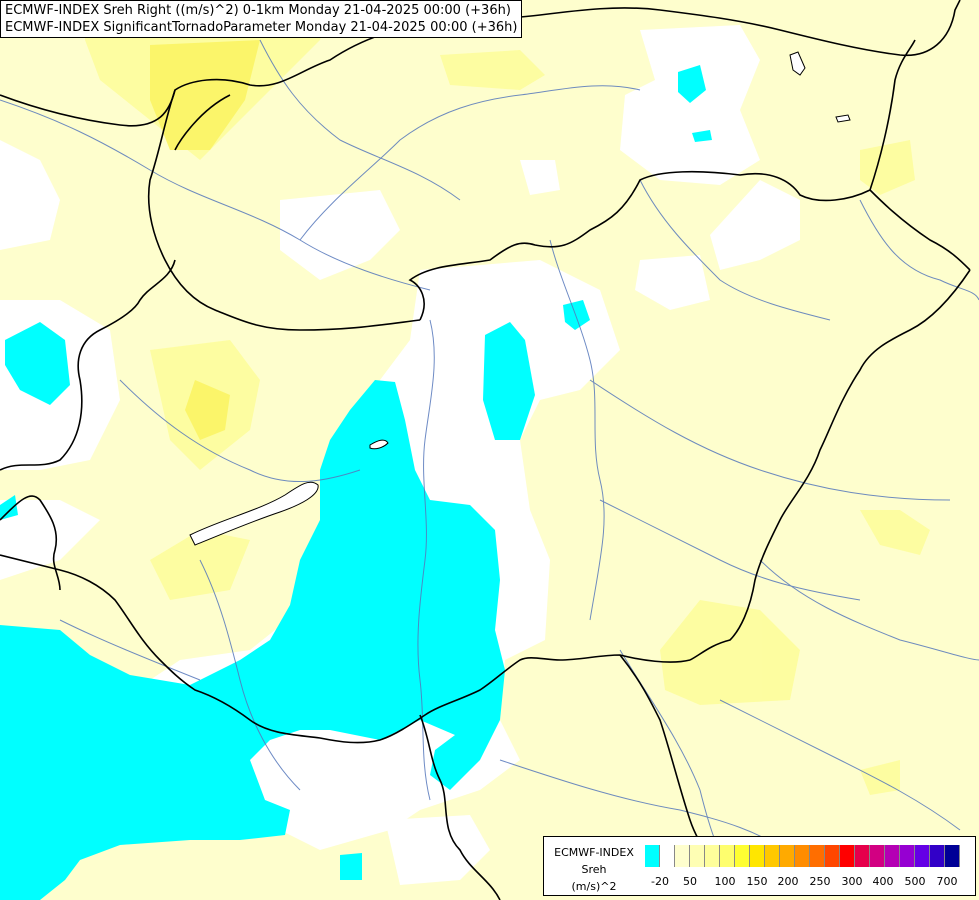 The image size is (979, 900). What do you see at coordinates (852, 881) in the screenshot?
I see `legend-tick-label: 300` at bounding box center [852, 881].